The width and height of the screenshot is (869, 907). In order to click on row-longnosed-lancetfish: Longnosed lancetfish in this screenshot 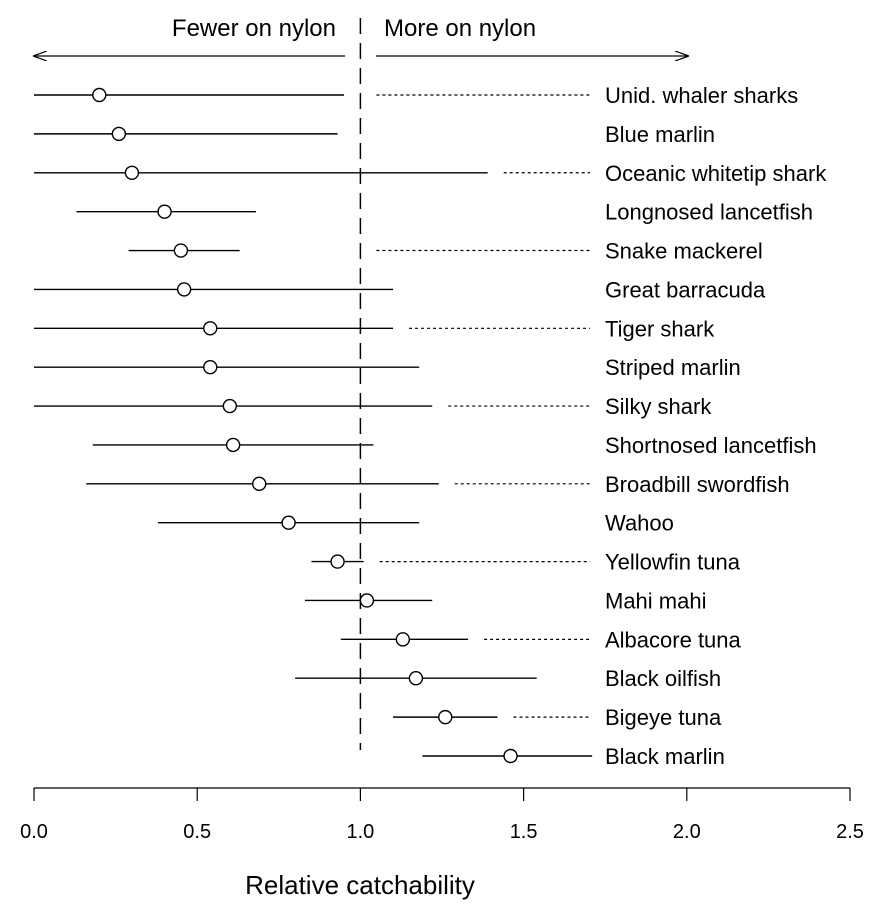, I will do `click(444, 212)`.